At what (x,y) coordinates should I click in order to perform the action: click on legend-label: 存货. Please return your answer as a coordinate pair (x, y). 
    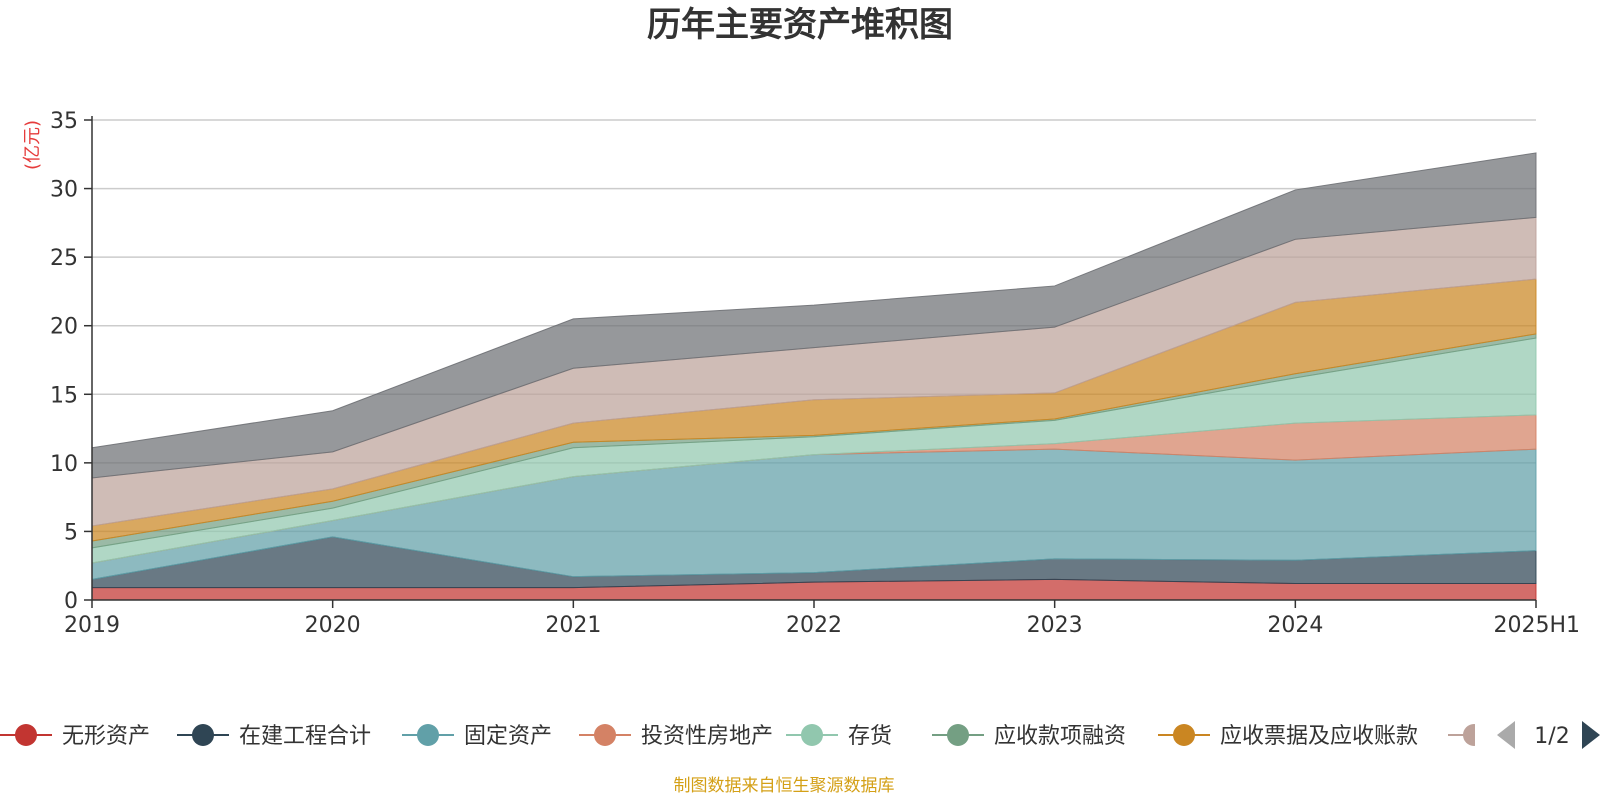
    Looking at the image, I should click on (870, 736).